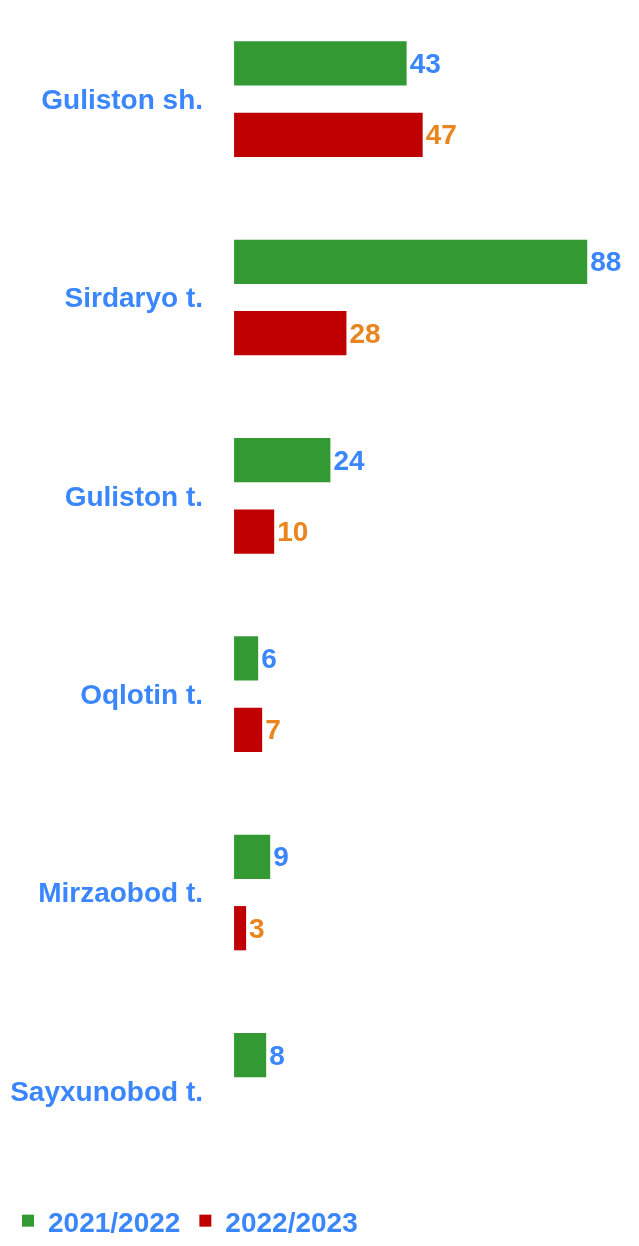  Describe the element at coordinates (606, 262) in the screenshot. I see `data-label: 88` at that location.